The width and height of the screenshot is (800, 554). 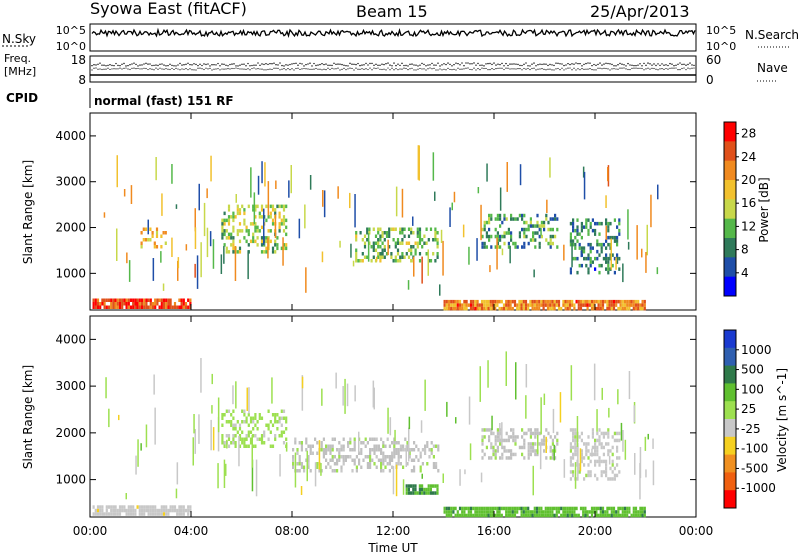 I want to click on power-ylabel: Slant Range [km], so click(x=28, y=212).